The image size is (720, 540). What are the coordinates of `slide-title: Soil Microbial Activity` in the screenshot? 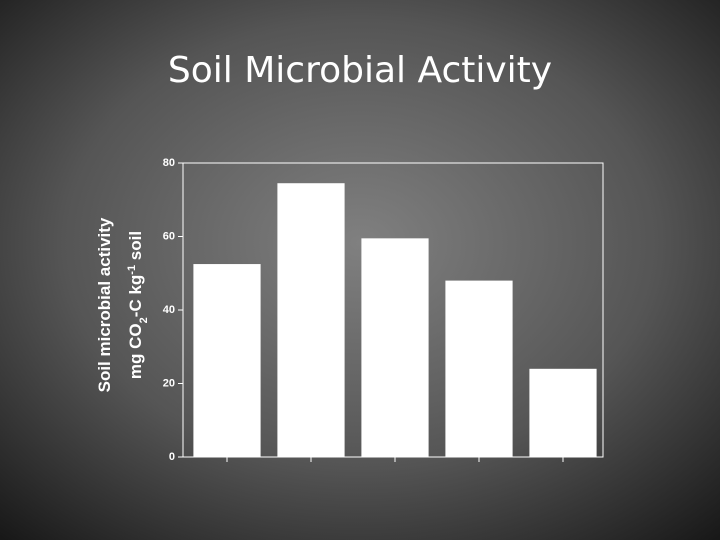 It's located at (360, 70).